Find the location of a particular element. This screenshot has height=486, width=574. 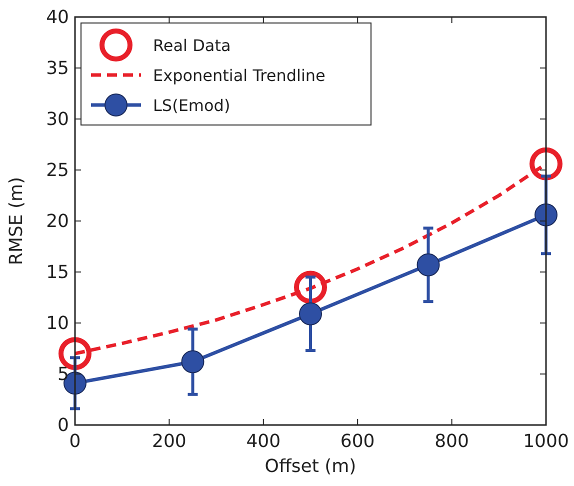

y-axis-title: RMSE (m) is located at coordinates (16, 221).